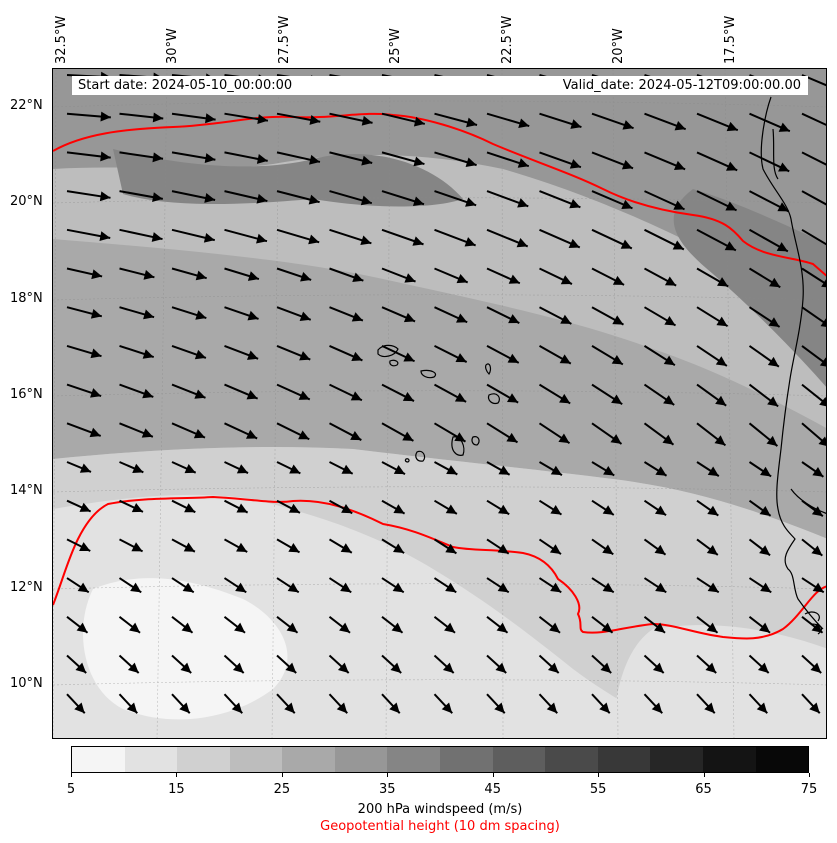 The width and height of the screenshot is (837, 843). I want to click on lon-label-22-5w: 22.5°W, so click(507, 39).